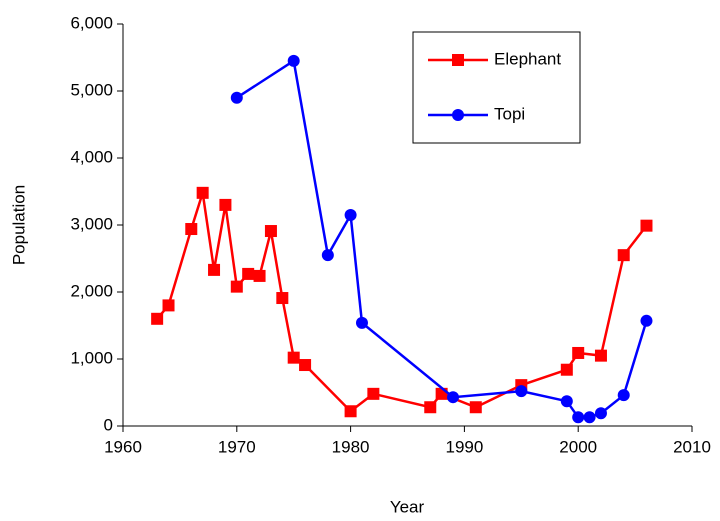 The height and width of the screenshot is (521, 720). What do you see at coordinates (692, 446) in the screenshot?
I see `x-tick-label: 2010` at bounding box center [692, 446].